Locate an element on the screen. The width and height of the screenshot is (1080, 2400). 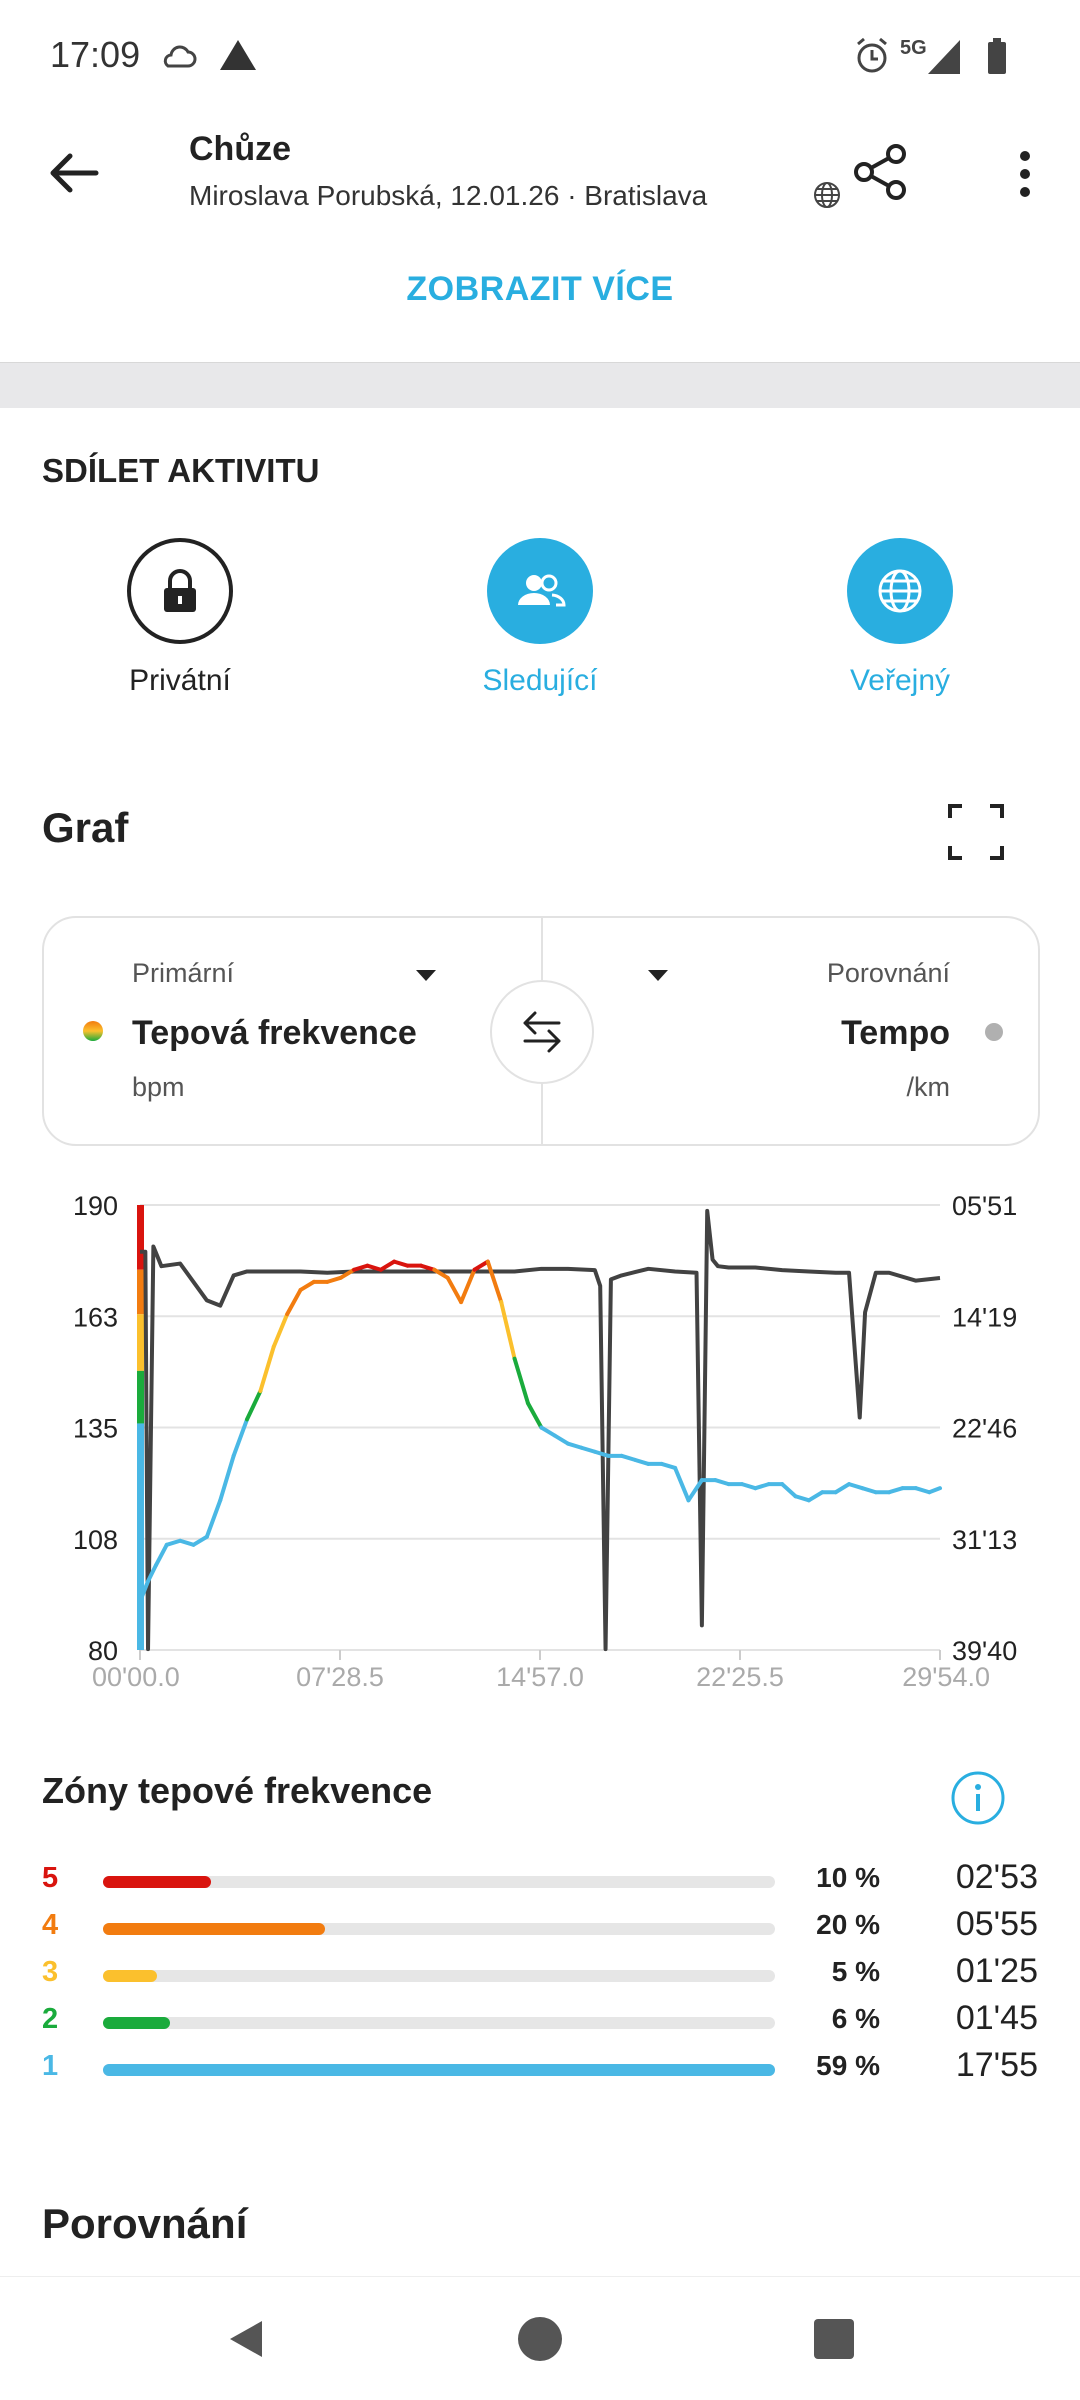
y-left-tick-label: 135 is located at coordinates (95, 1429).